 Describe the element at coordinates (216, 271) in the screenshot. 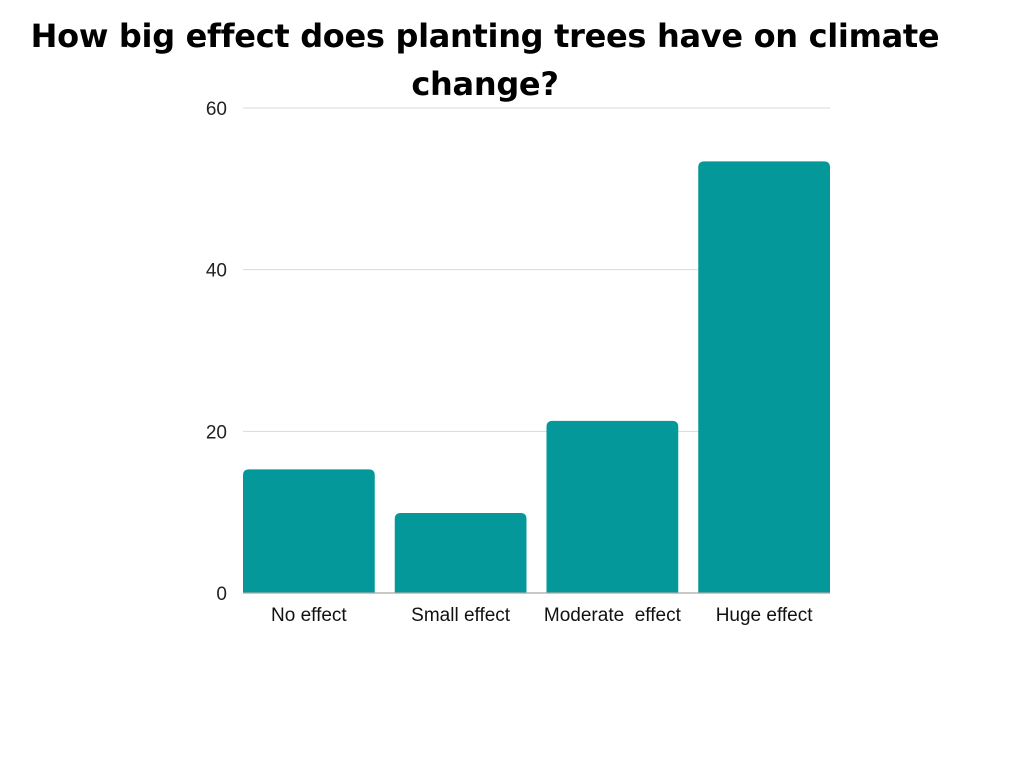

I see `y-tick-label: 40` at that location.